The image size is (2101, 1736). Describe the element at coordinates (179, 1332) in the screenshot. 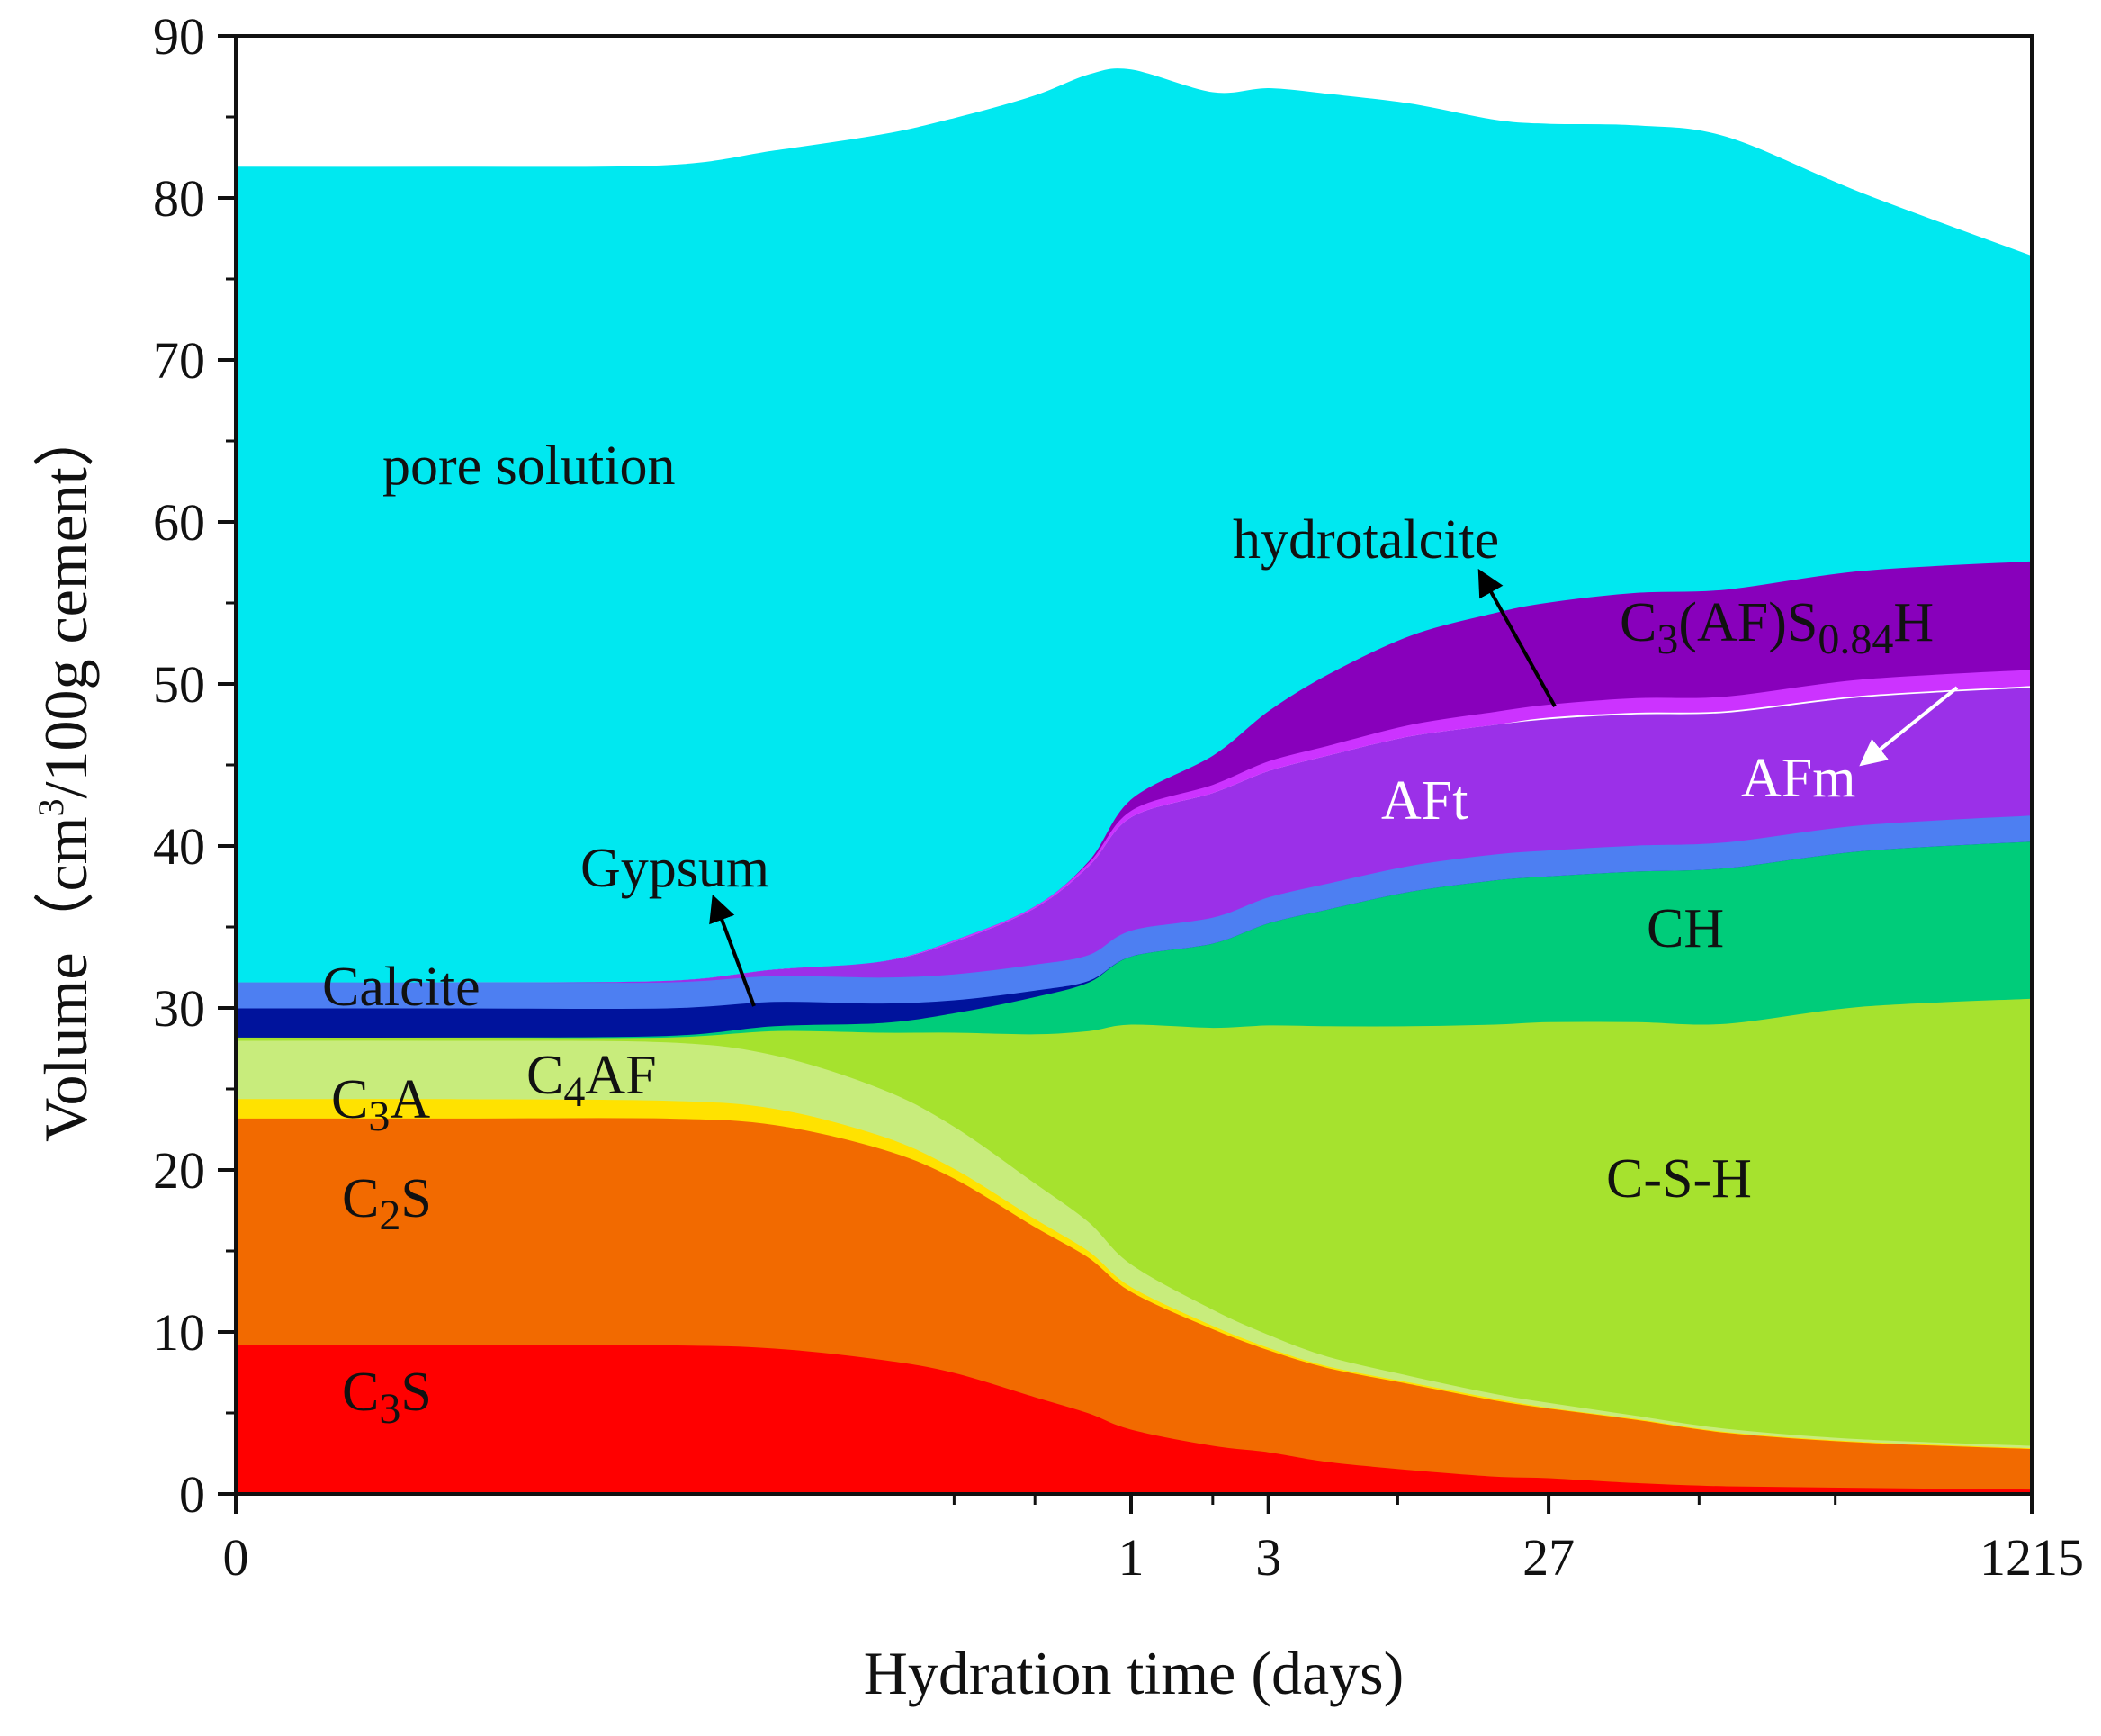

I see `y-tick-label: 10` at that location.